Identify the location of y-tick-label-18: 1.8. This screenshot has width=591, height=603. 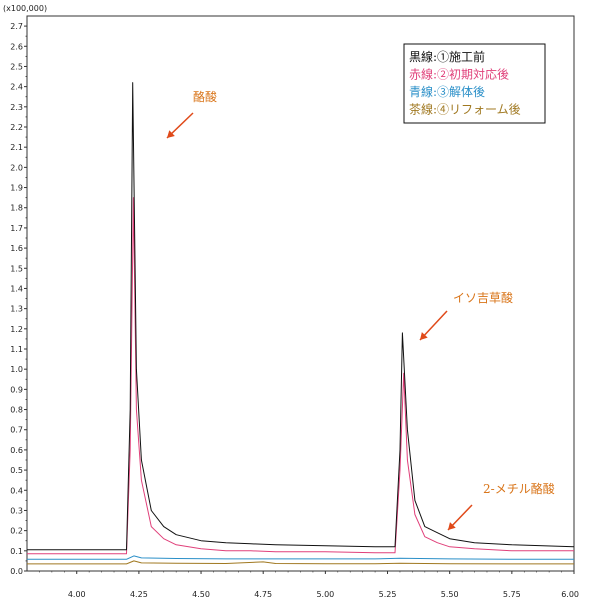
(16, 208).